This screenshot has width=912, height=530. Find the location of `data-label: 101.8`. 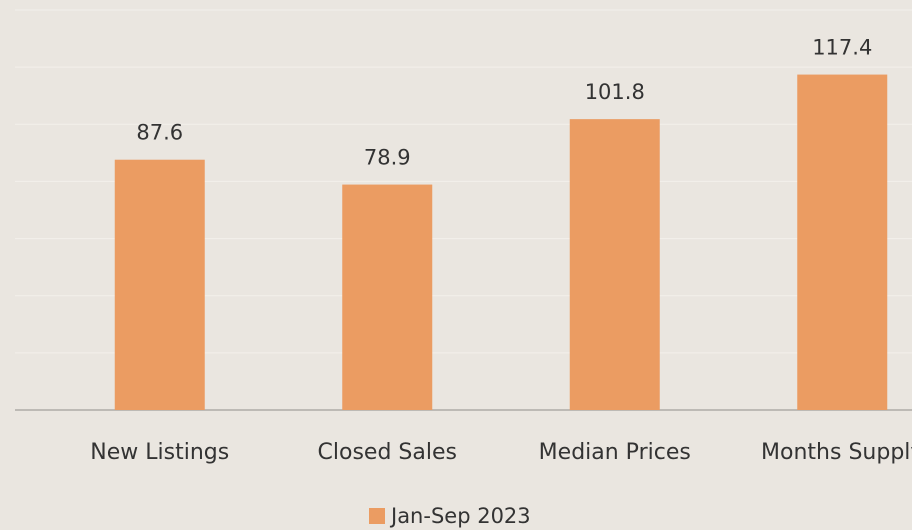

data-label: 101.8 is located at coordinates (615, 92).